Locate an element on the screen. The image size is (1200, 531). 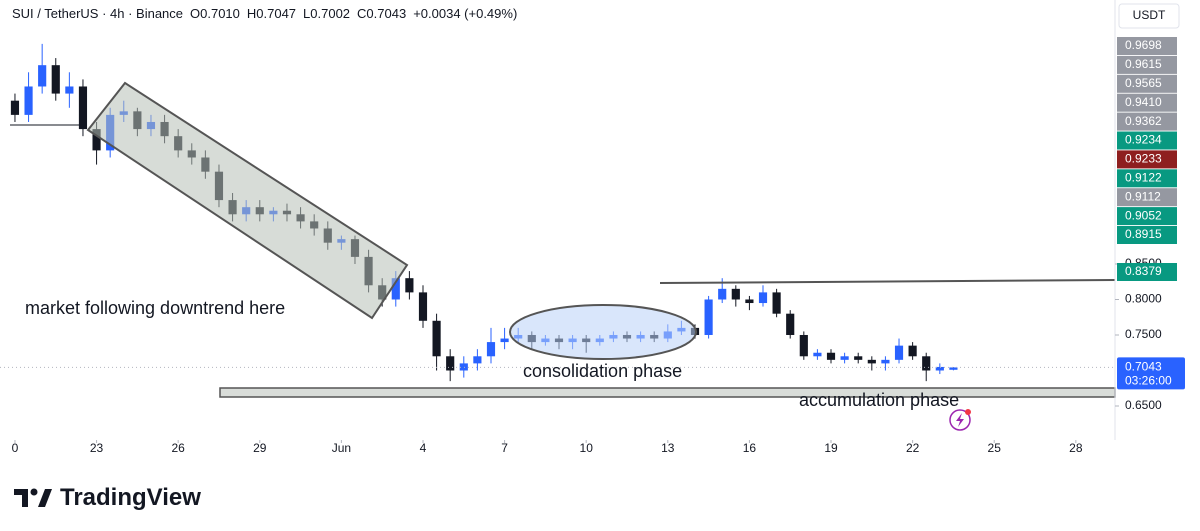
countdown: 03:26:00 is located at coordinates (1148, 381).